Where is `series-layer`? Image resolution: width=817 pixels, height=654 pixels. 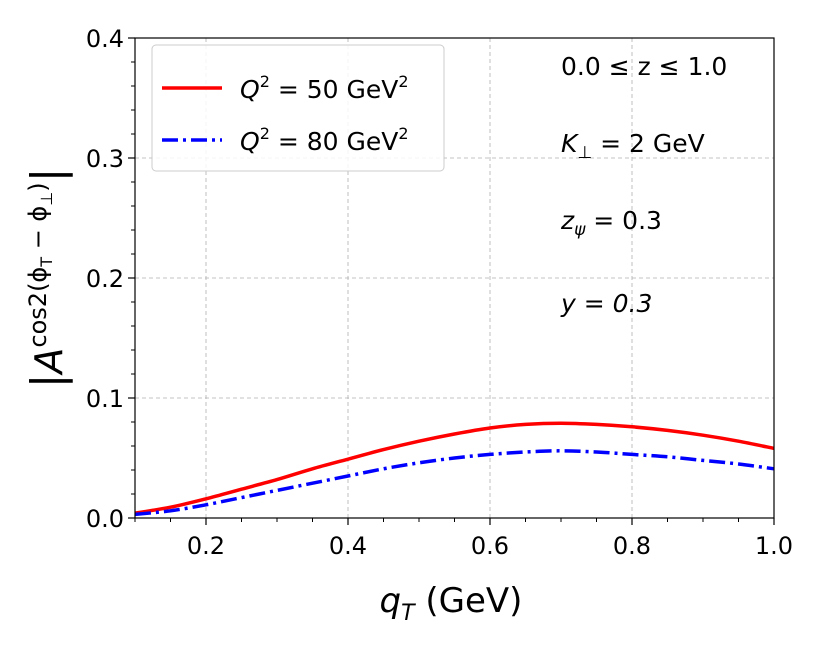
series-layer is located at coordinates (454, 469).